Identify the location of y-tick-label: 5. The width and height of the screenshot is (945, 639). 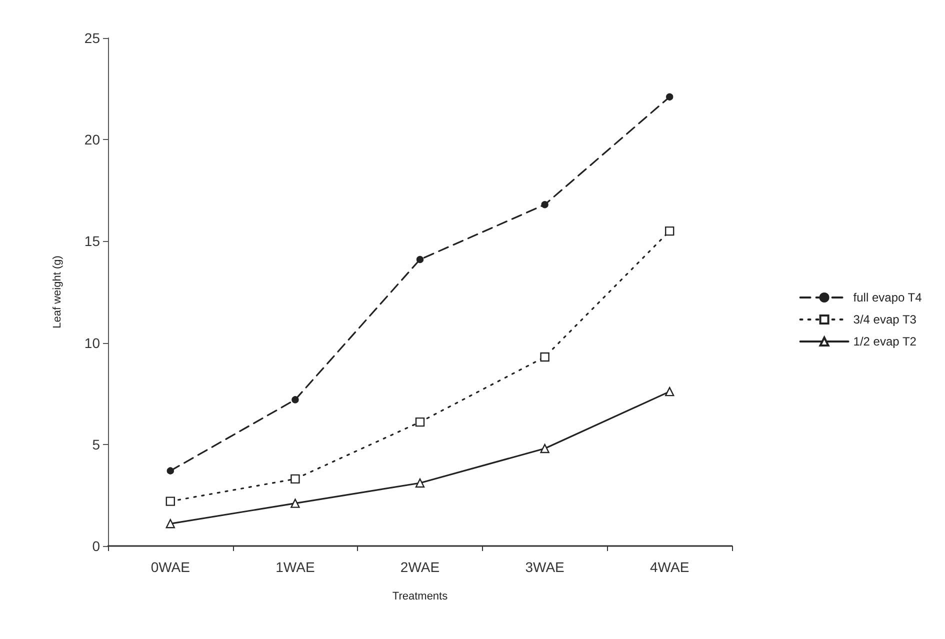
(96, 444).